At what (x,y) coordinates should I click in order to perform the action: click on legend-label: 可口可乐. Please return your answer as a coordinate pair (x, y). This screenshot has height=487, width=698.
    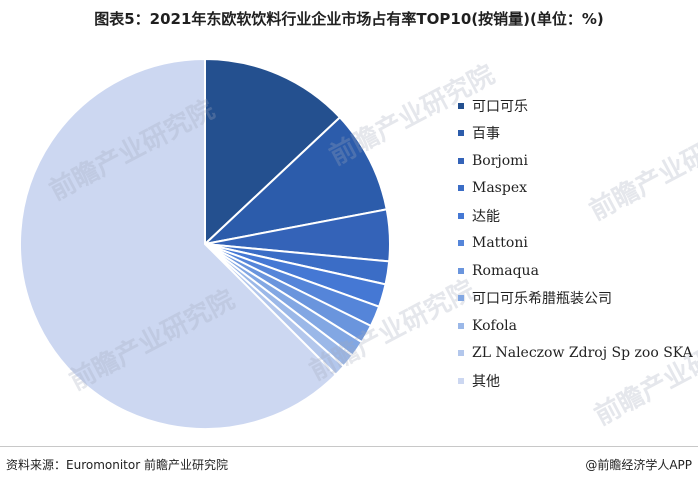
    Looking at the image, I should click on (500, 106).